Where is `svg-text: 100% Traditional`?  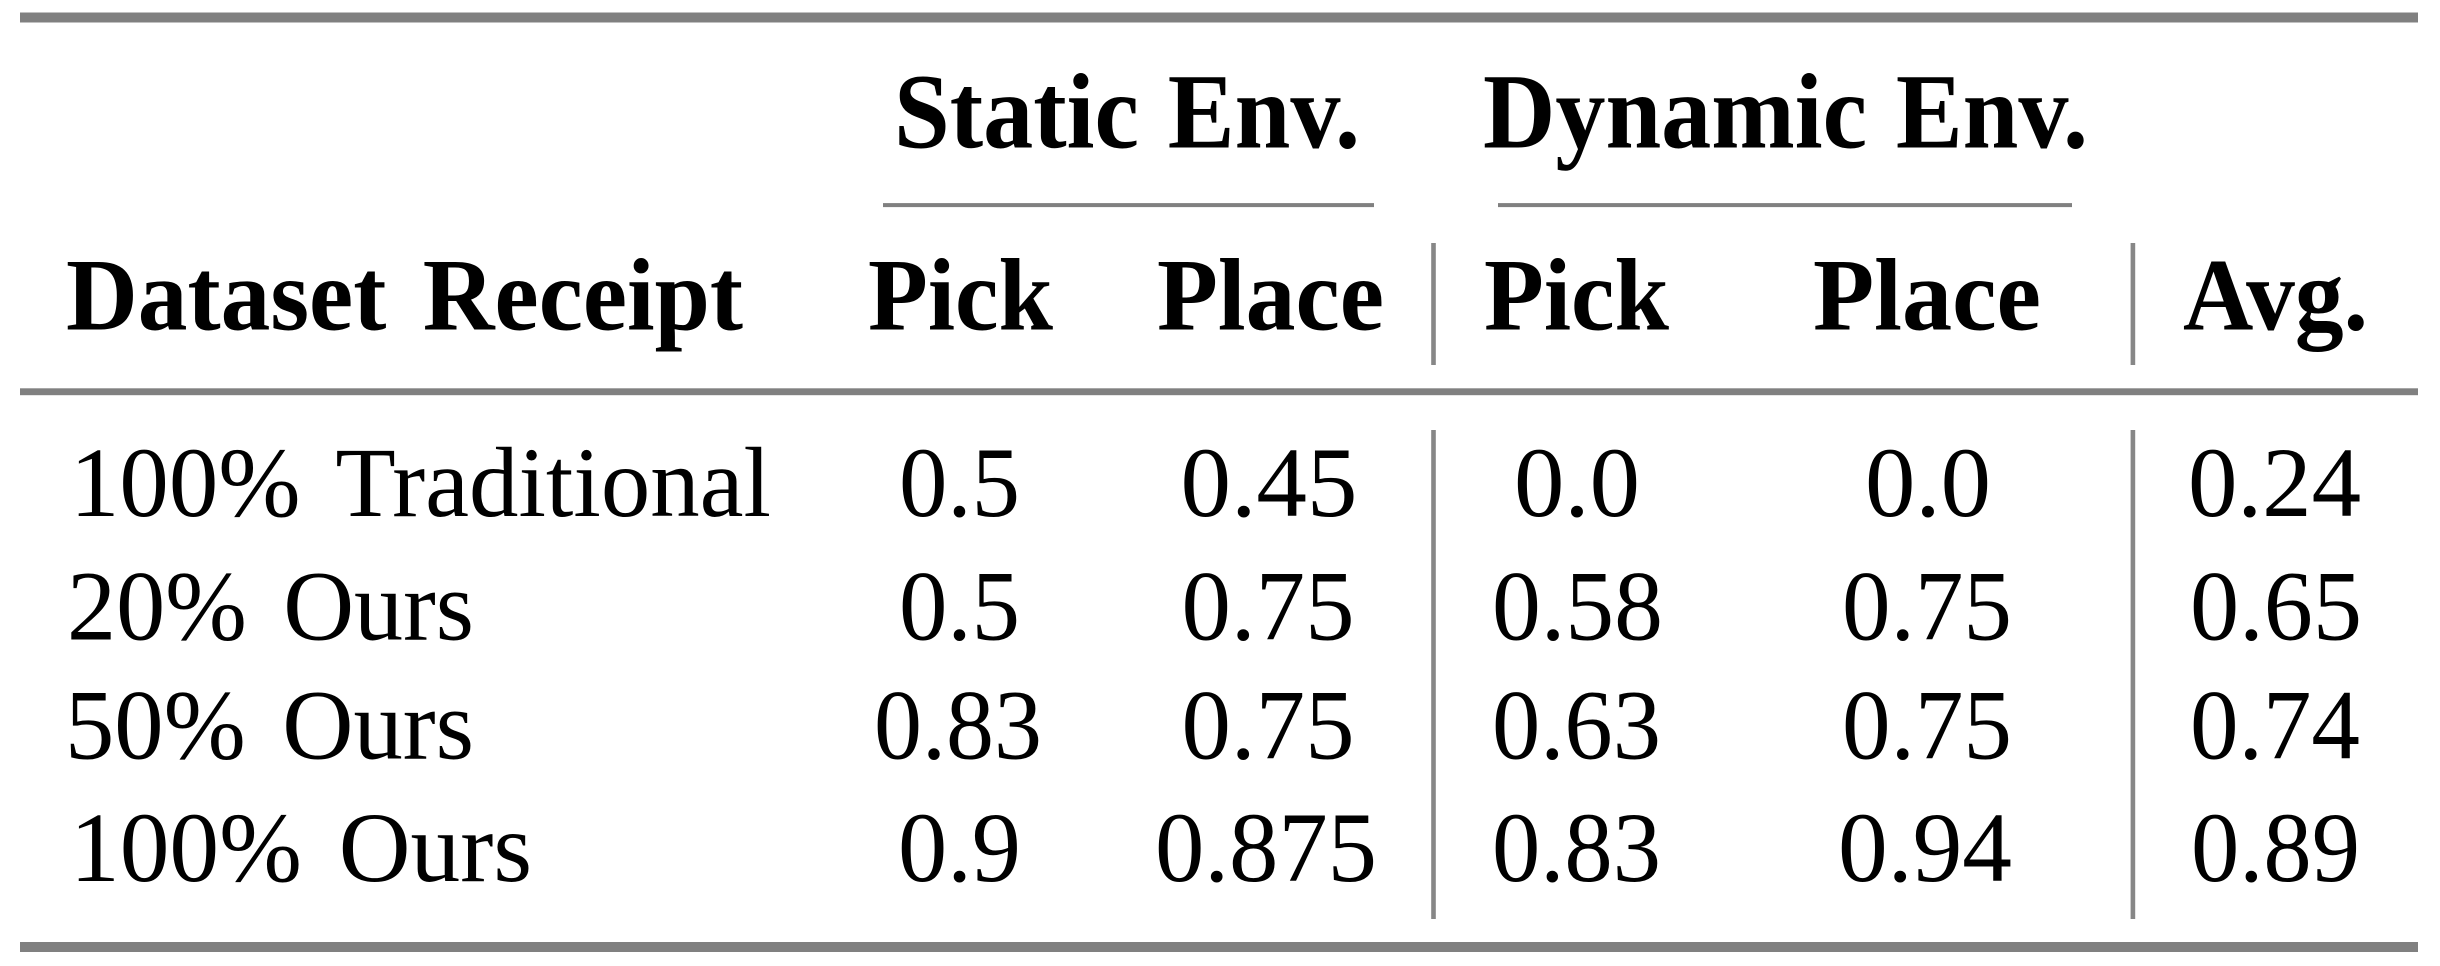
svg-text: 100% Traditional is located at coordinates (420, 482).